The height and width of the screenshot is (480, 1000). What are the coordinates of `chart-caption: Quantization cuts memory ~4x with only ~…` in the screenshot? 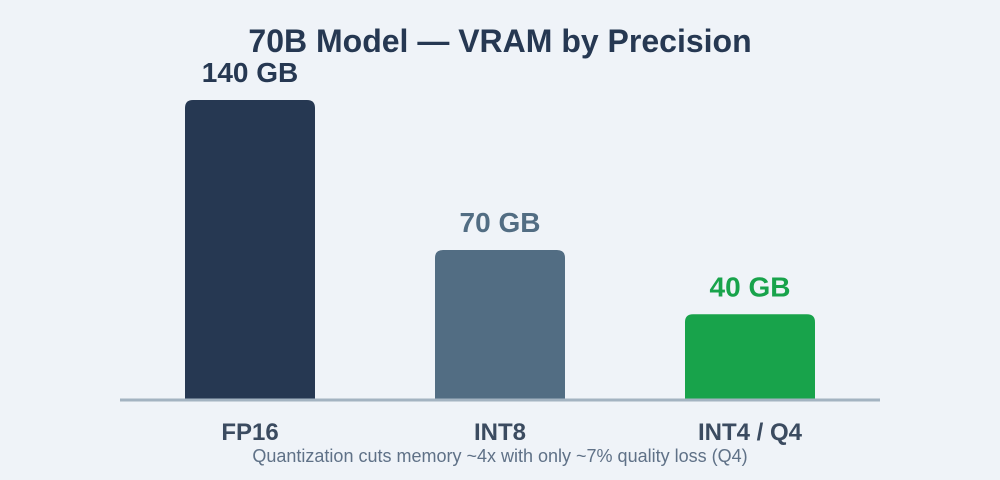 It's located at (499, 456).